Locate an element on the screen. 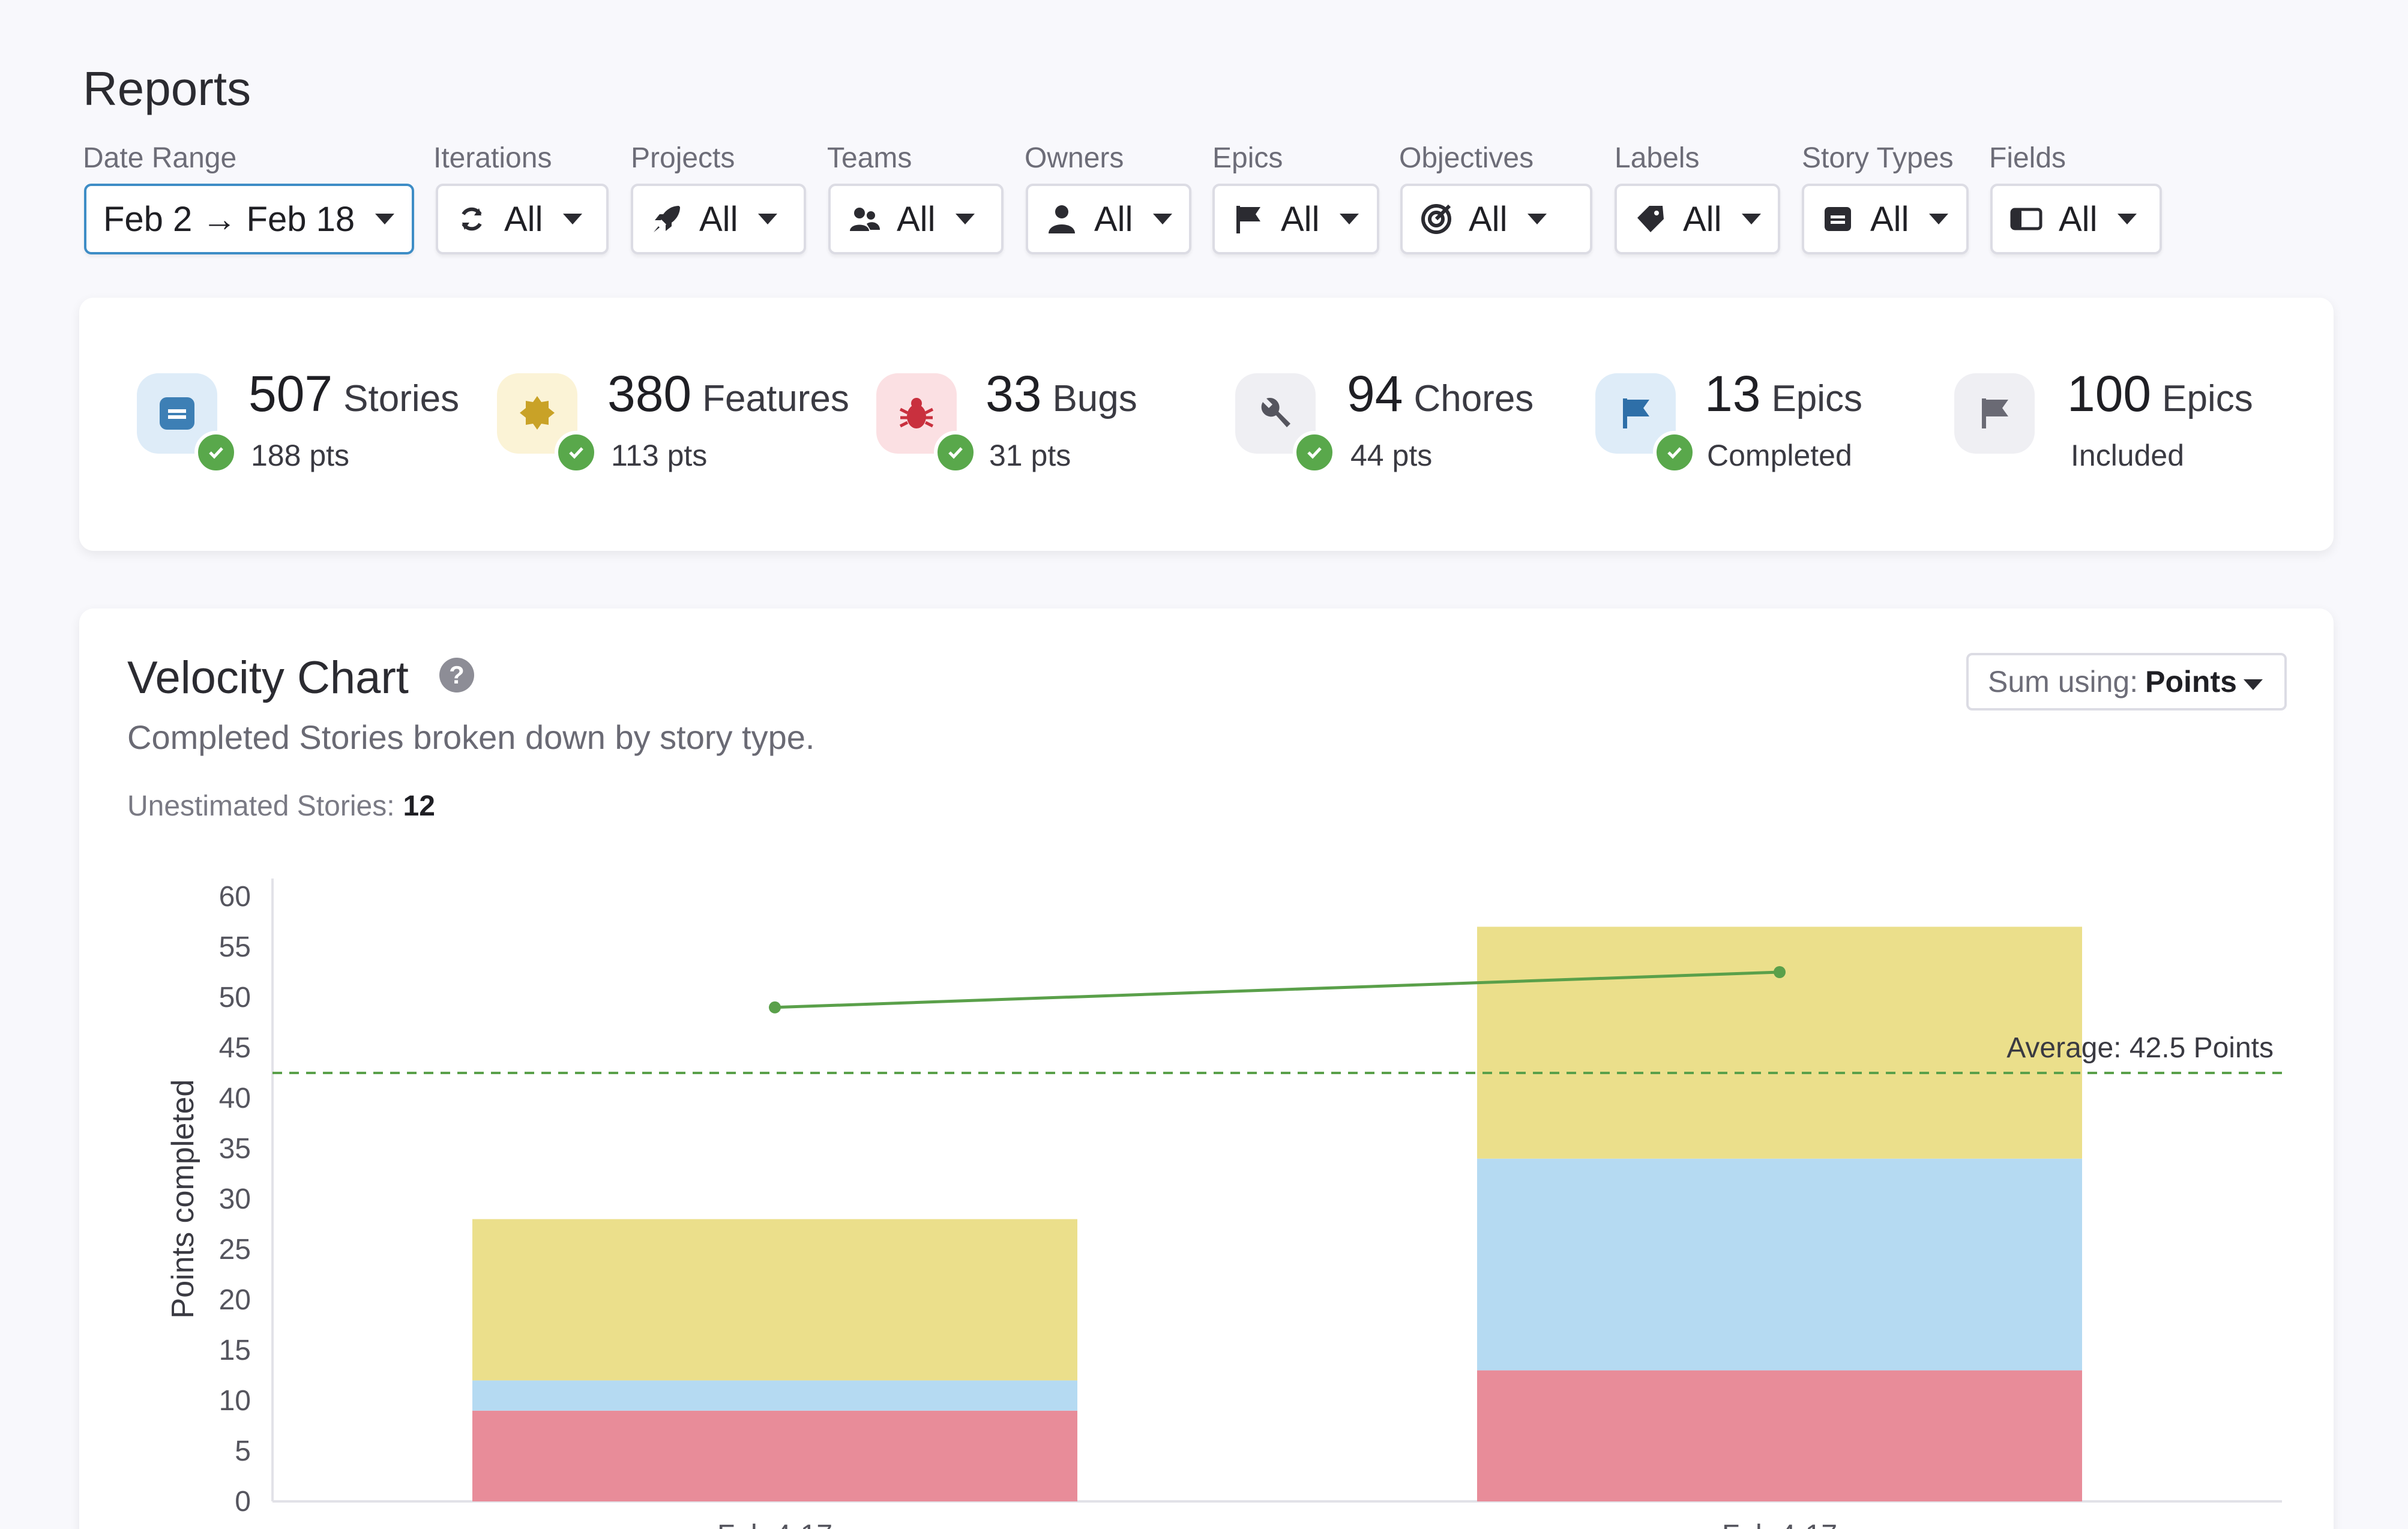  iterations-value: All is located at coordinates (523, 219).